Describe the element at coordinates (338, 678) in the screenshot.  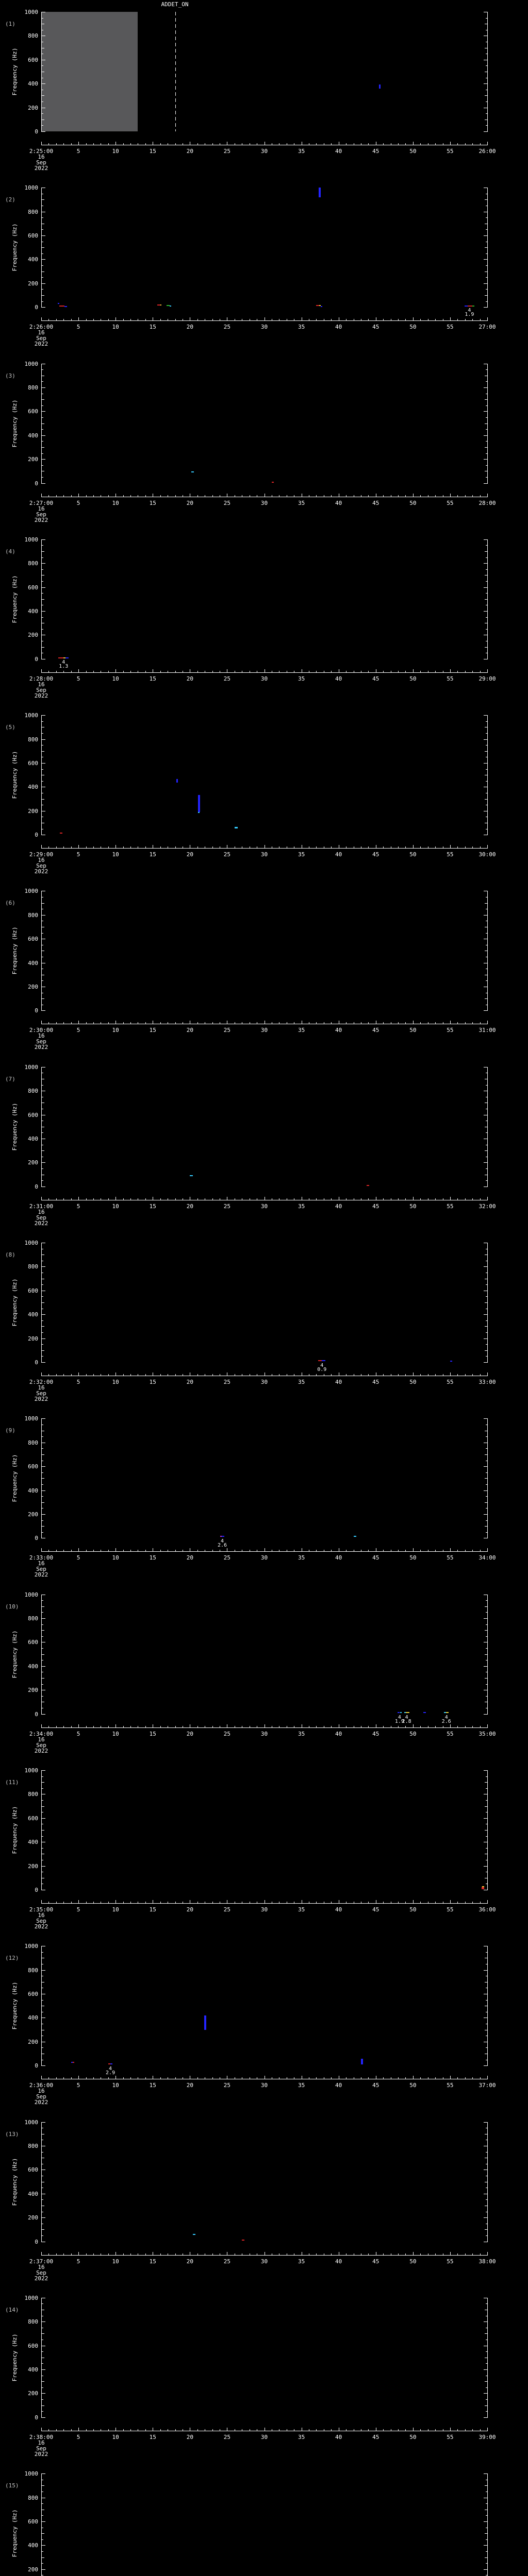
I see `x-tick-label: 40` at that location.